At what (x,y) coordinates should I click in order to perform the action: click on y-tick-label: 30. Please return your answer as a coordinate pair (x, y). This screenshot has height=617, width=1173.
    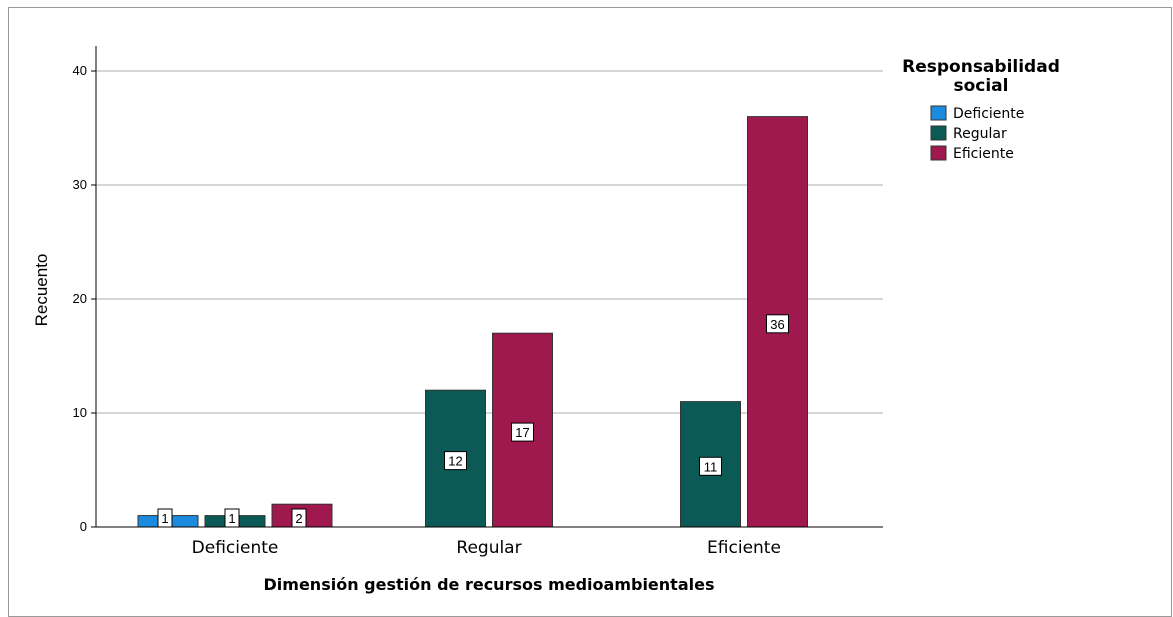
    Looking at the image, I should click on (80, 184).